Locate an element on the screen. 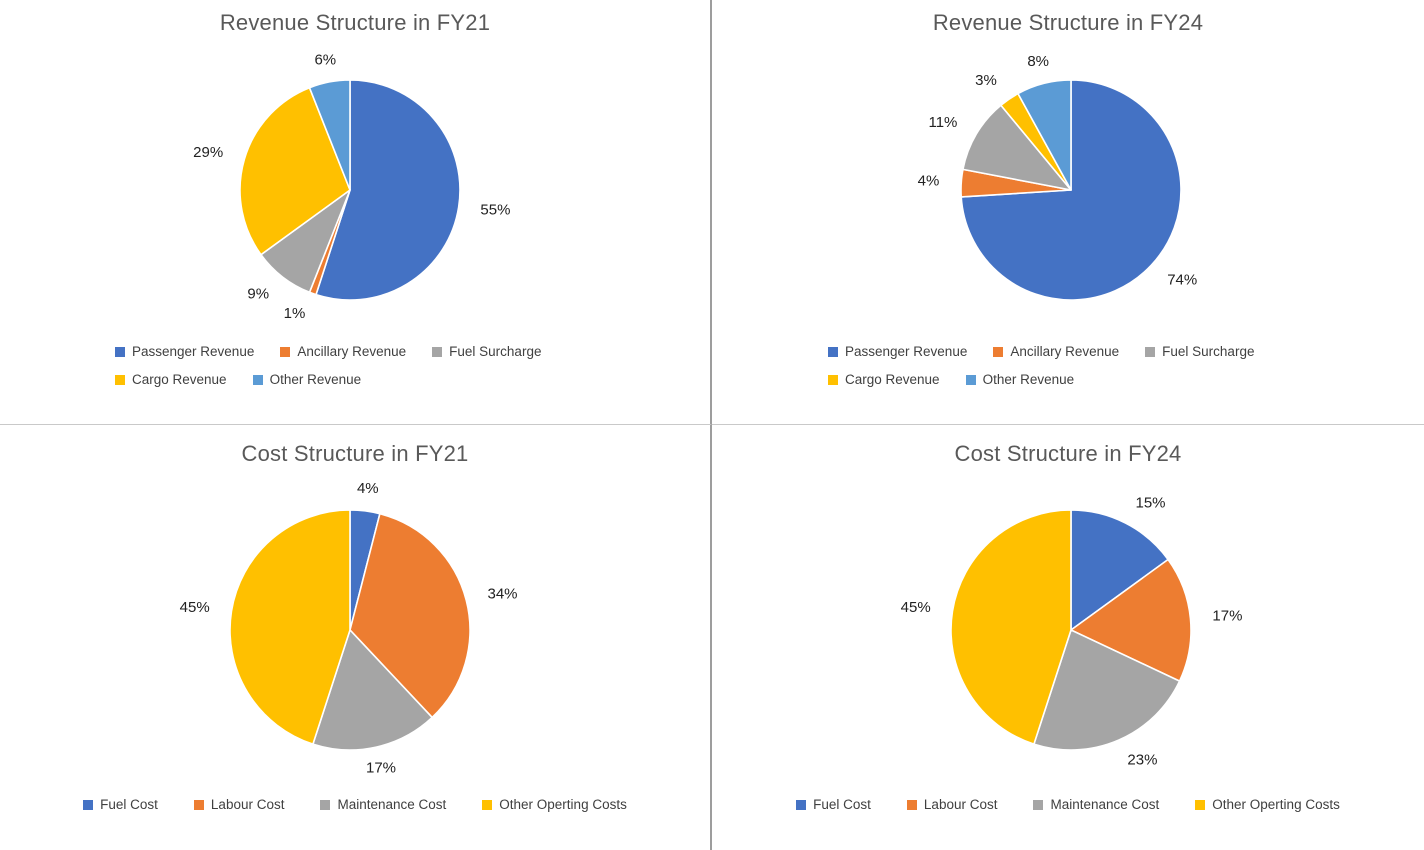 Image resolution: width=1424 pixels, height=850 pixels. pie-value-label-fuel-cost: 15% is located at coordinates (1151, 502).